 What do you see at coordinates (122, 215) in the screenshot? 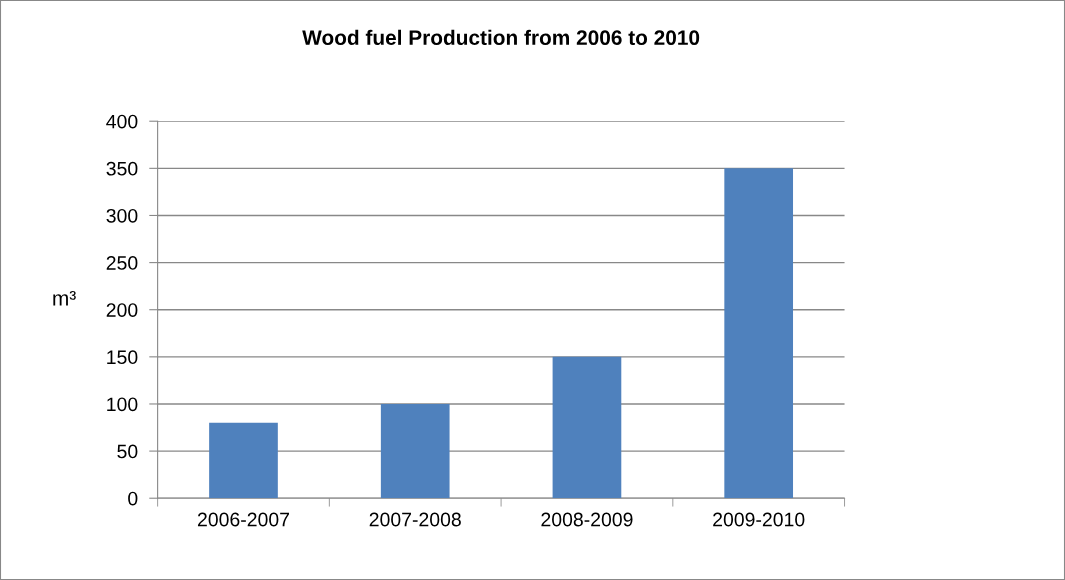
I see `y-tick-label: 300` at bounding box center [122, 215].